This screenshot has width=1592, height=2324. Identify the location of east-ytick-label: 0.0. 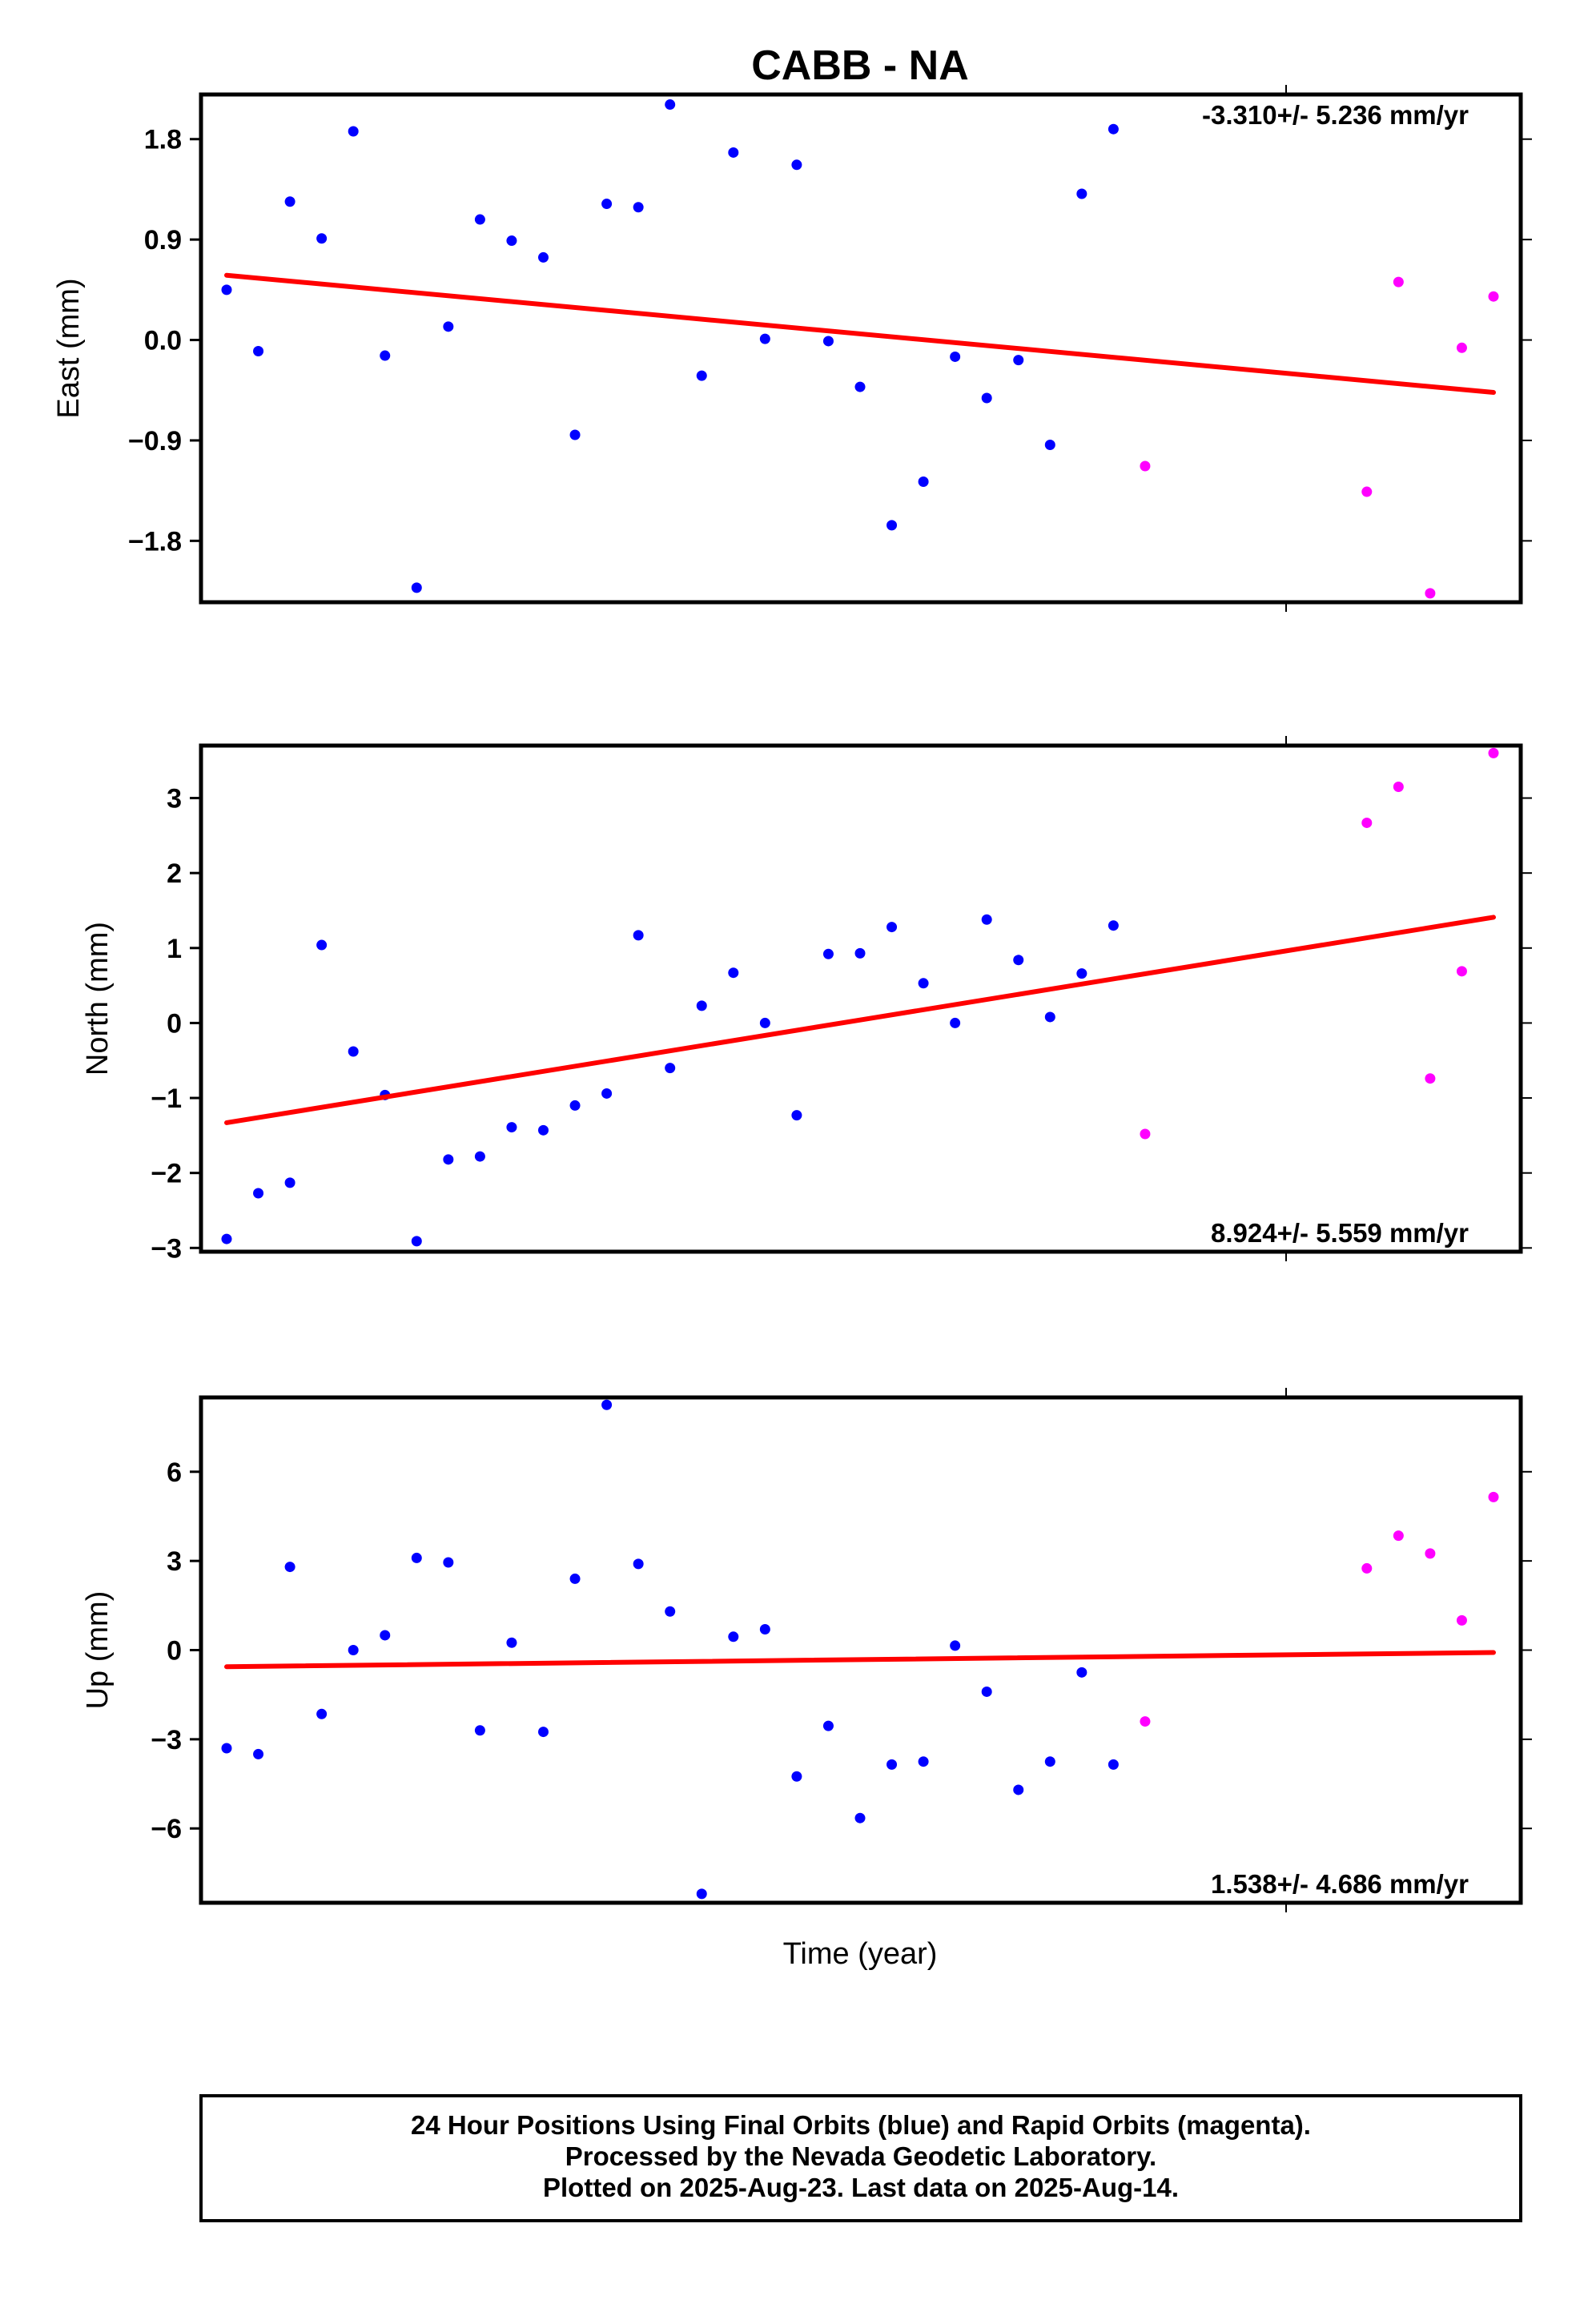
(163, 341).